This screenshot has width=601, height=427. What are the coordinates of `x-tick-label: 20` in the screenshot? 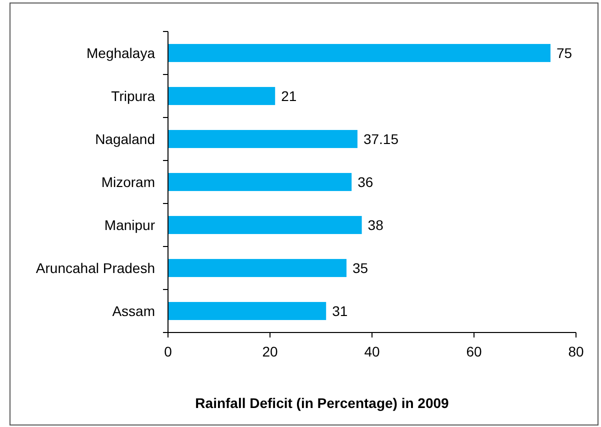 It's located at (270, 352).